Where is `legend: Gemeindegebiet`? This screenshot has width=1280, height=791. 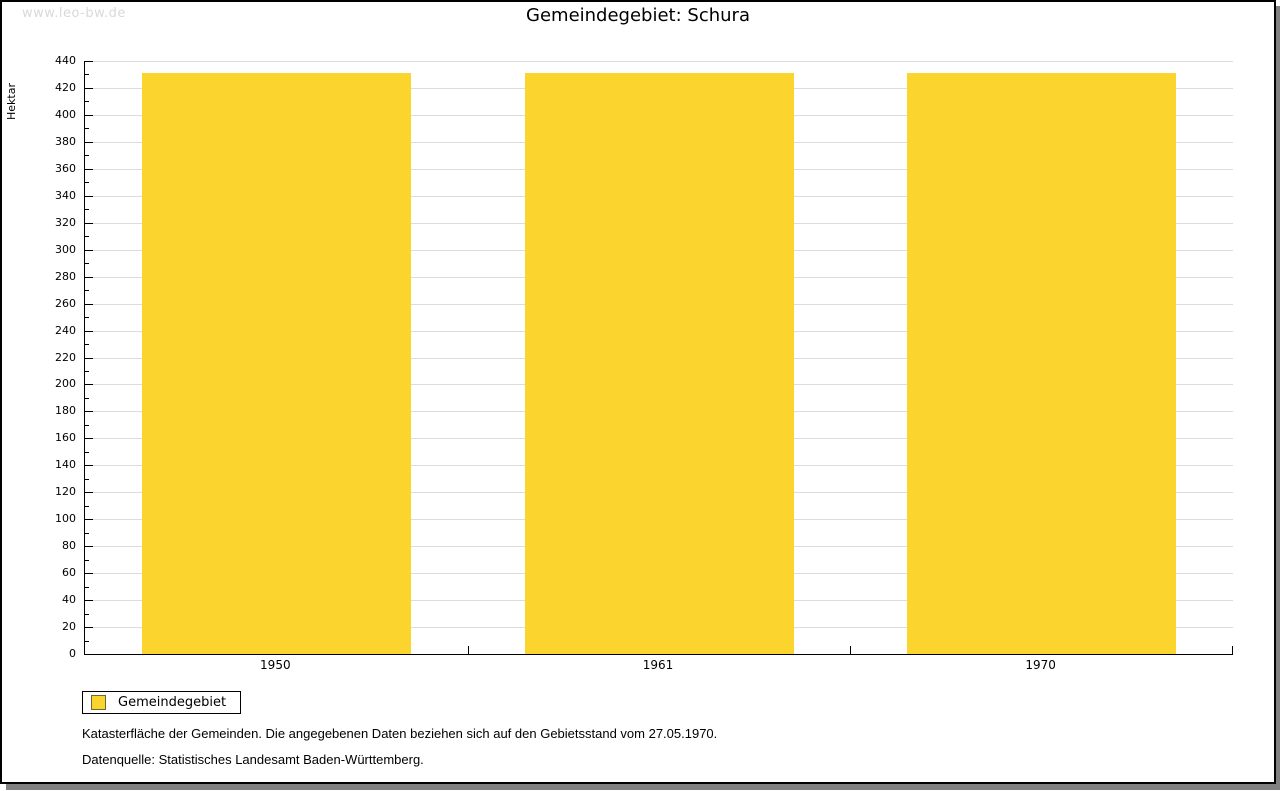
legend: Gemeindegebiet is located at coordinates (162, 702).